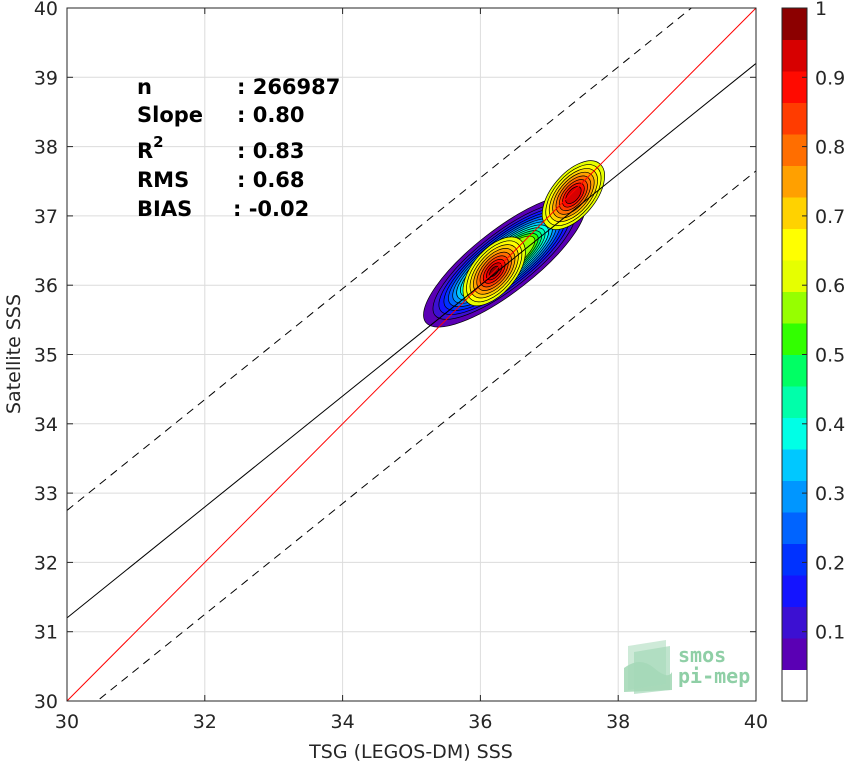 The width and height of the screenshot is (849, 766). I want to click on x-tick-label: 32, so click(205, 722).